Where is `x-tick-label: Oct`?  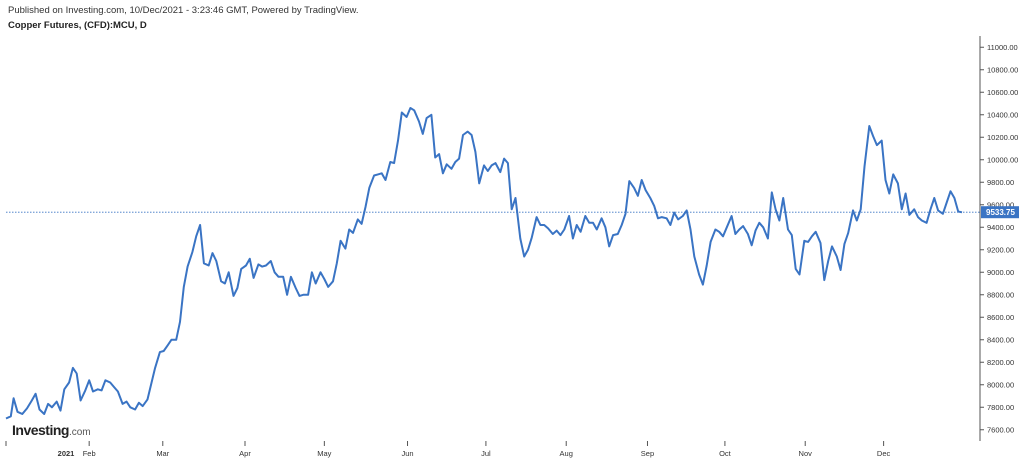
x-tick-label: Oct is located at coordinates (725, 453).